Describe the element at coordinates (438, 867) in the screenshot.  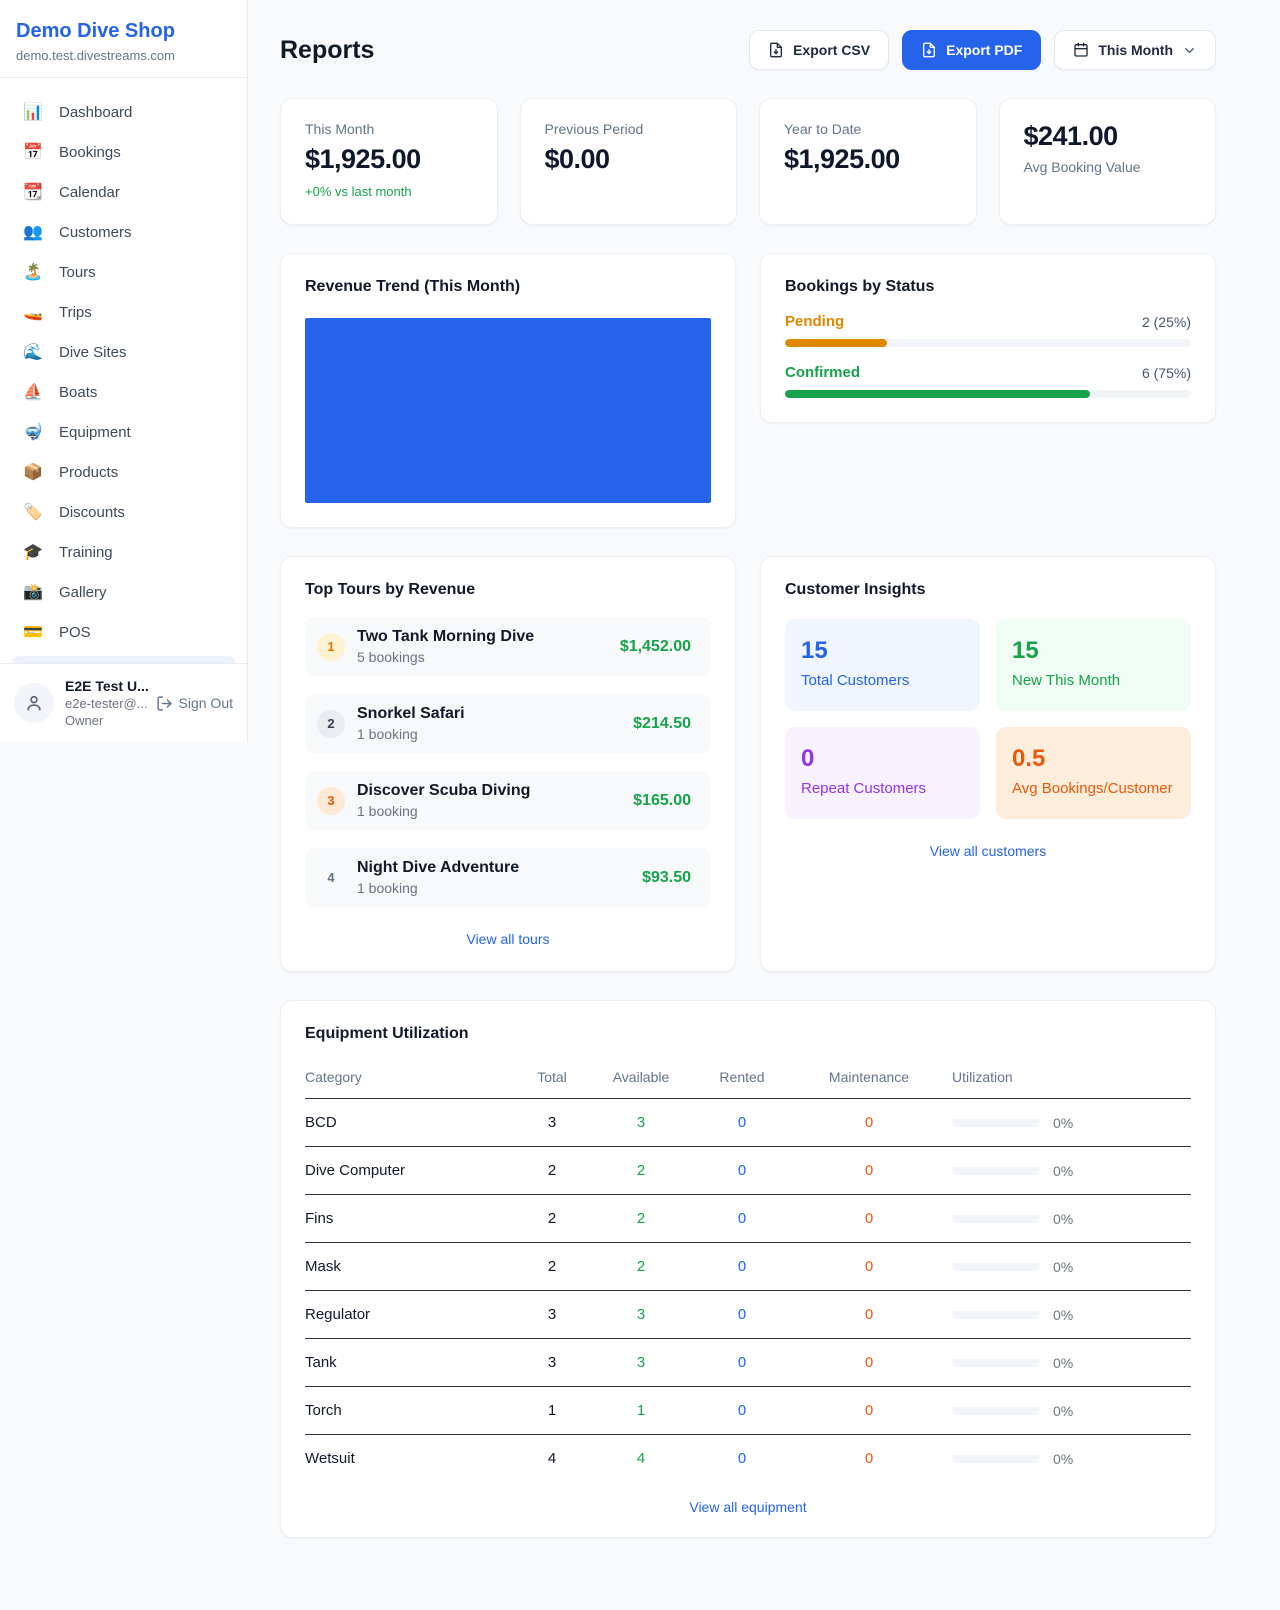
I see `tour-name: Night Dive Adventure` at that location.